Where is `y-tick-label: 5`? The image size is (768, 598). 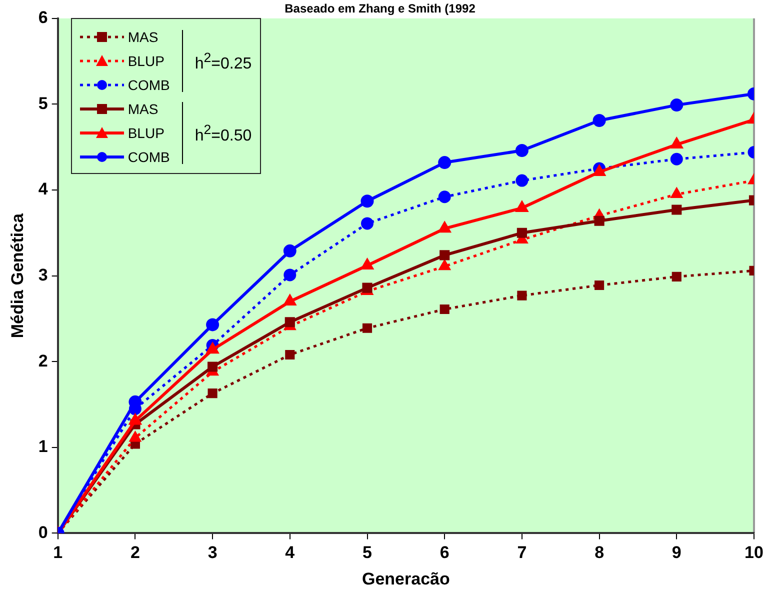
y-tick-label: 5 is located at coordinates (43, 103).